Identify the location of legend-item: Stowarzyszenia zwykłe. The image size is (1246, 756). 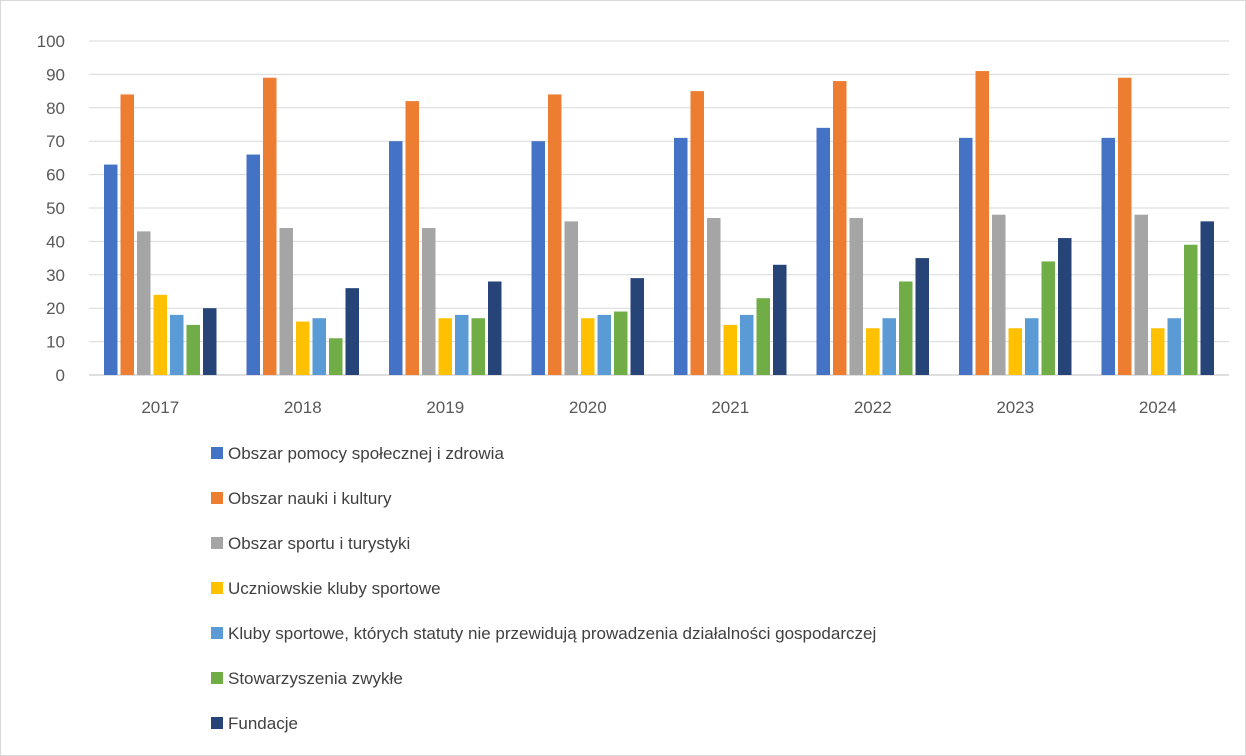
(307, 678).